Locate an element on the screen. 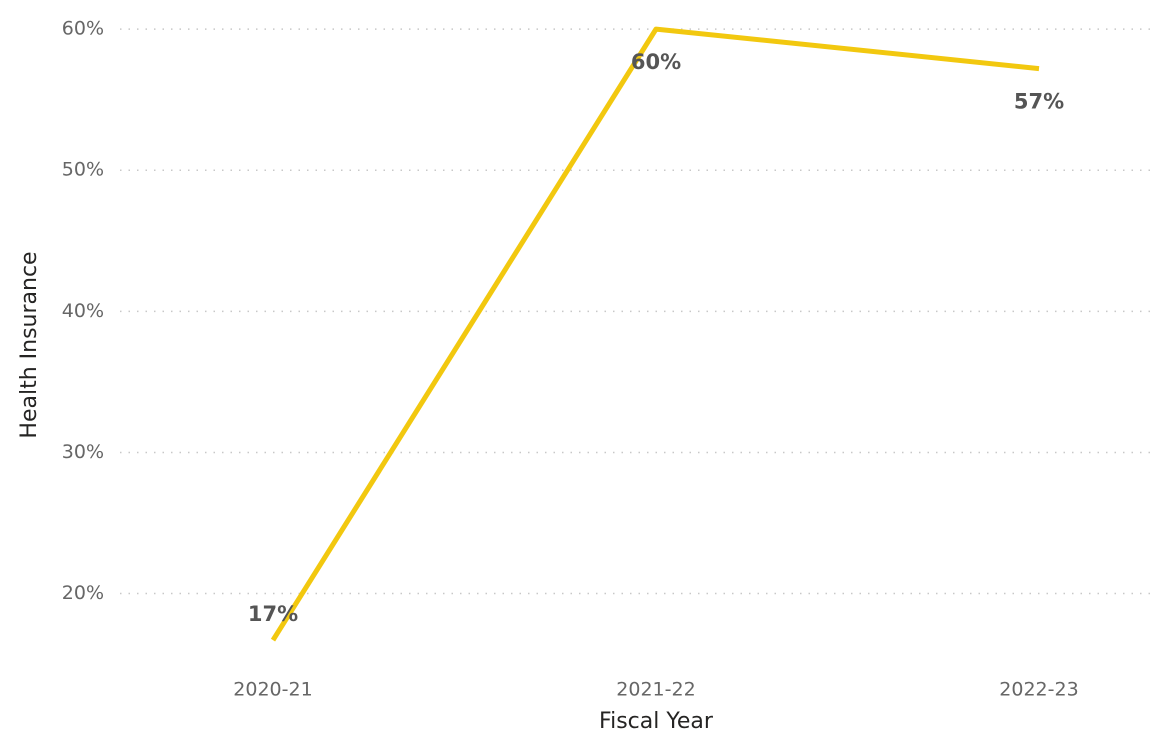 This screenshot has width=1167, height=736. data-label: 57% is located at coordinates (1039, 102).